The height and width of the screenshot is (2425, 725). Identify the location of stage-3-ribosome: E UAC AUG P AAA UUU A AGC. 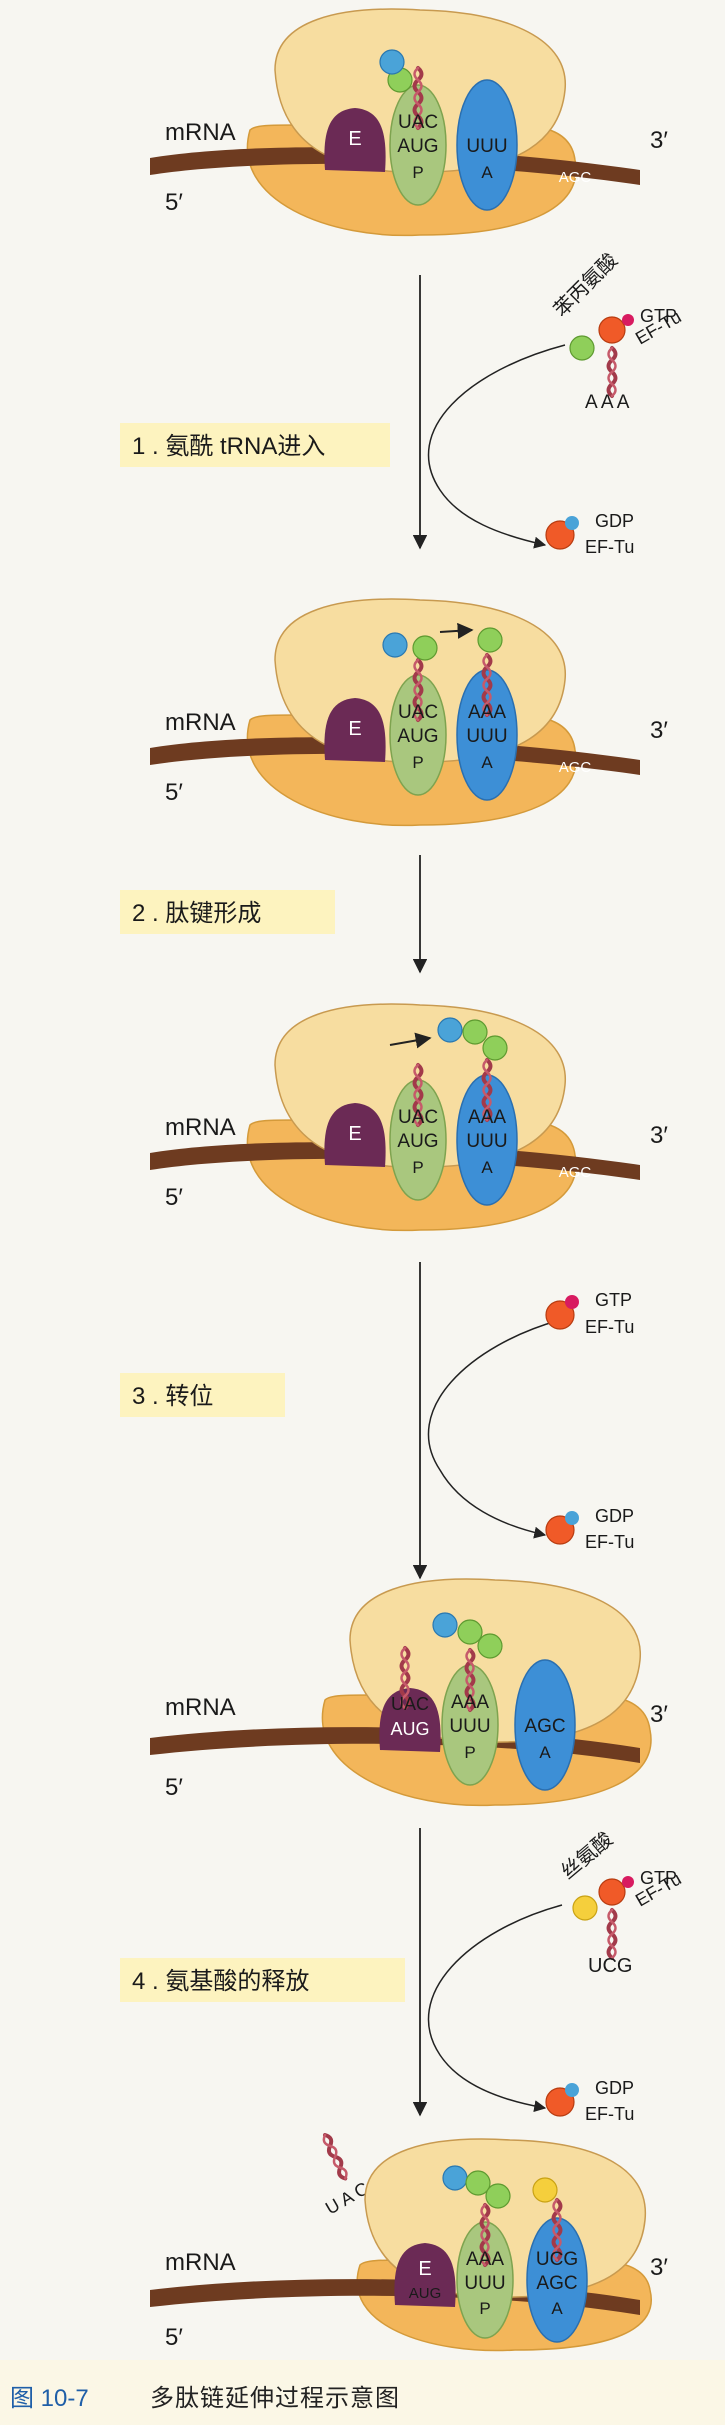
(395, 1117).